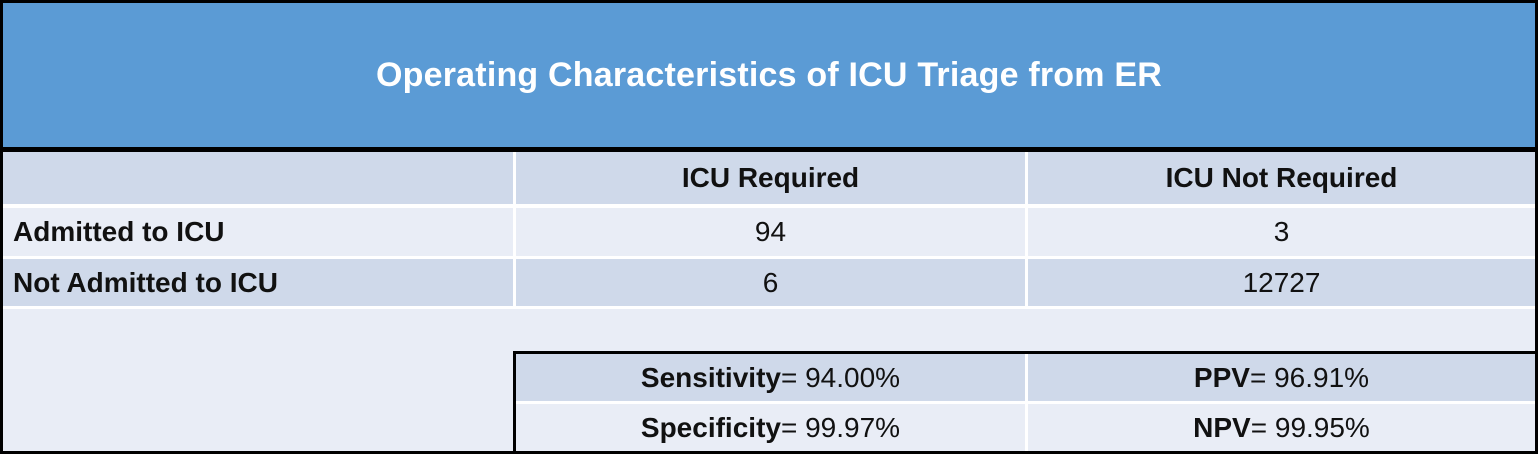 This screenshot has width=1538, height=454. I want to click on corner-cell, so click(258, 178).